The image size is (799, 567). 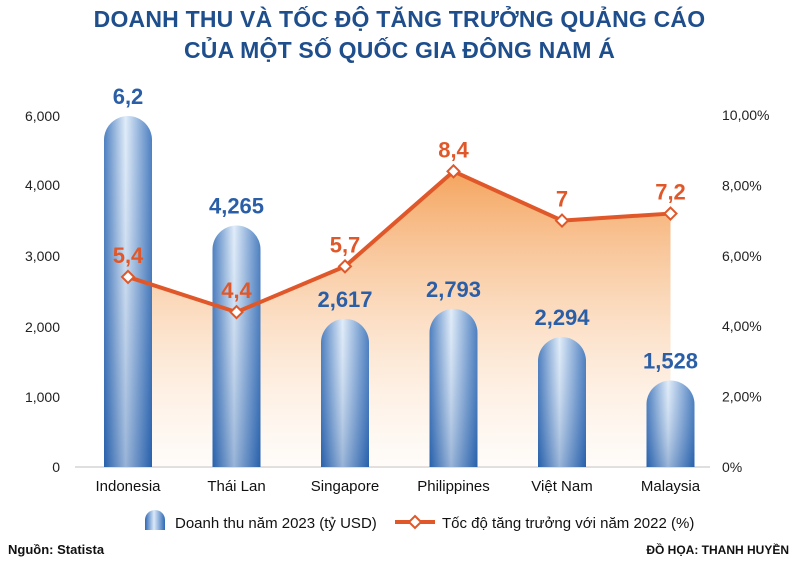 What do you see at coordinates (561, 486) in the screenshot?
I see `category-label: Việt Nam` at bounding box center [561, 486].